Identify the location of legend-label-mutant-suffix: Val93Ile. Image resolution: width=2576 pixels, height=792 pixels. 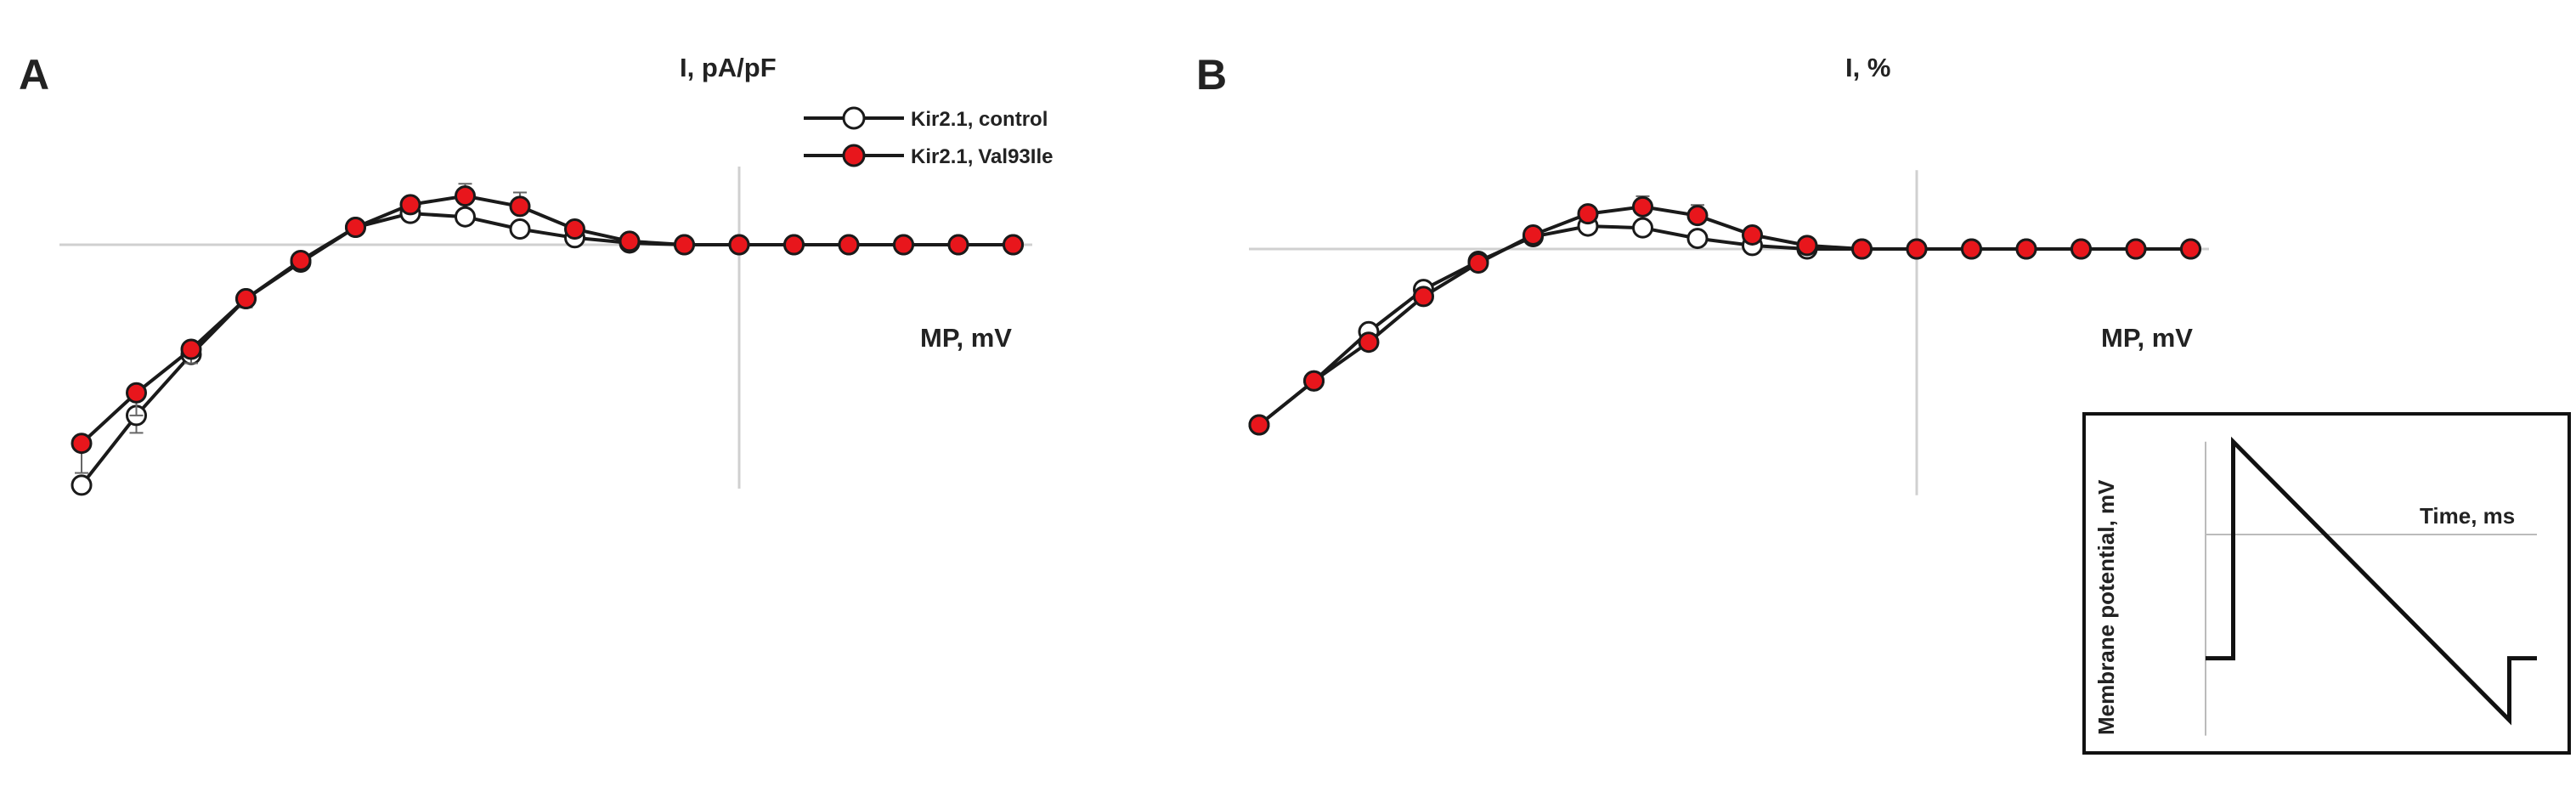
(1016, 156).